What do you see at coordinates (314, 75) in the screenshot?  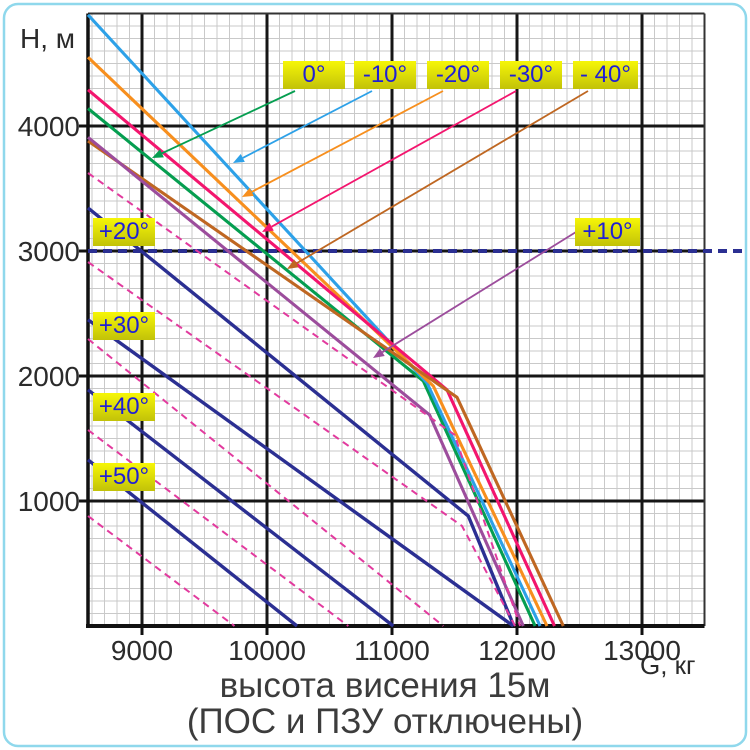 I see `temp-label-0deg: 0°` at bounding box center [314, 75].